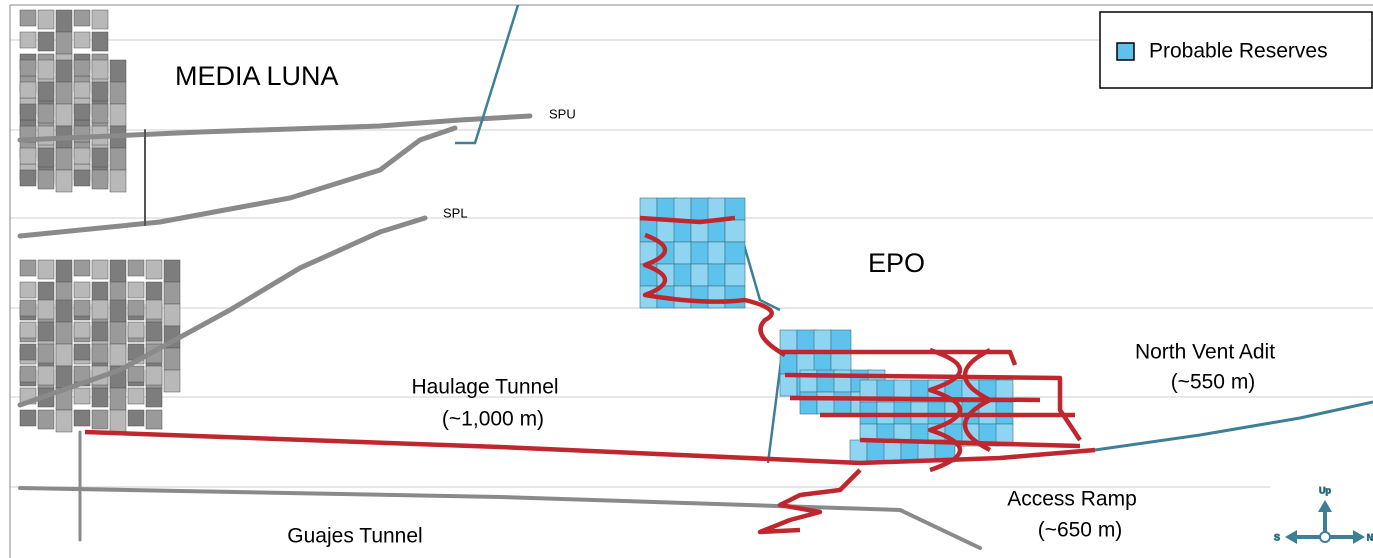  I want to click on probable-reserves-stopes, so click(826, 330).